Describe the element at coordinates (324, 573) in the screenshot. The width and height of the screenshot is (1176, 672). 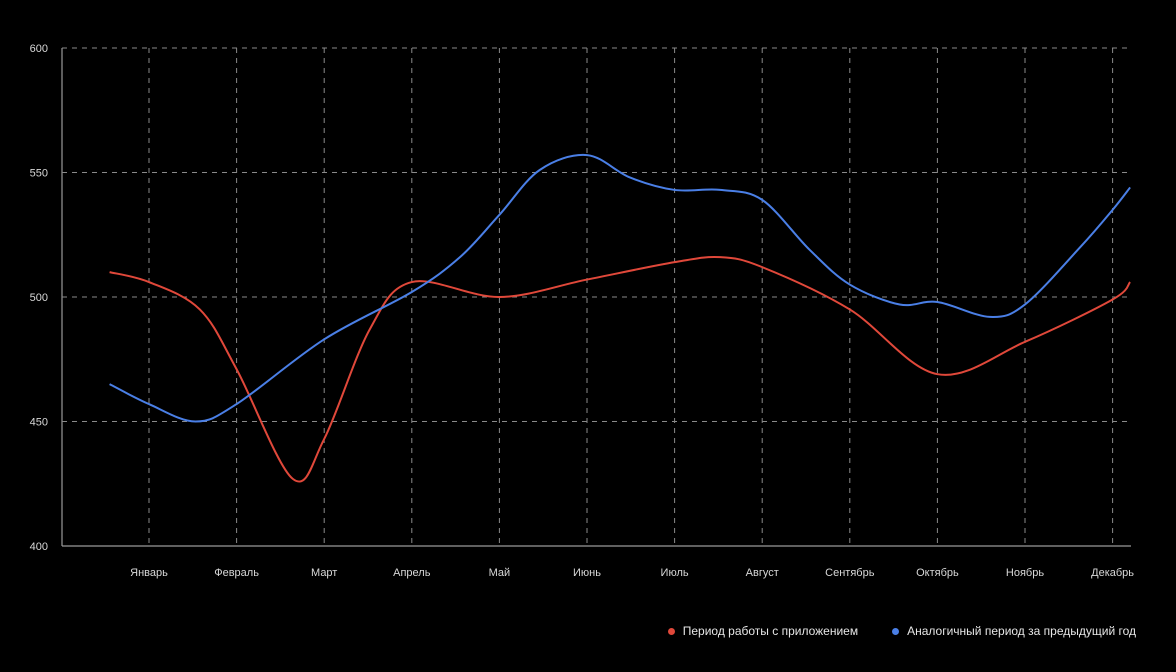
I see `x-tick-label: Март` at that location.